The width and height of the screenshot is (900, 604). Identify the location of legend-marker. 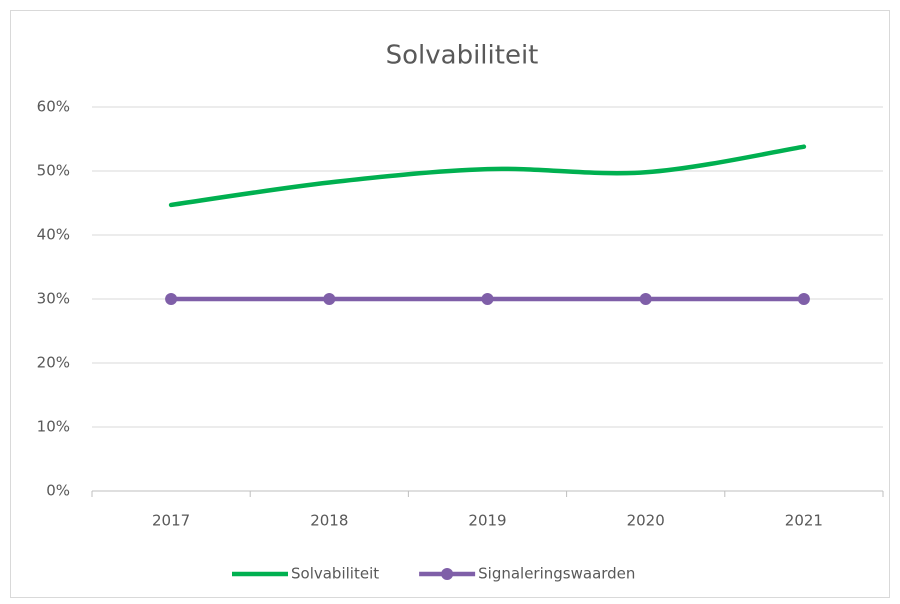
(447, 574).